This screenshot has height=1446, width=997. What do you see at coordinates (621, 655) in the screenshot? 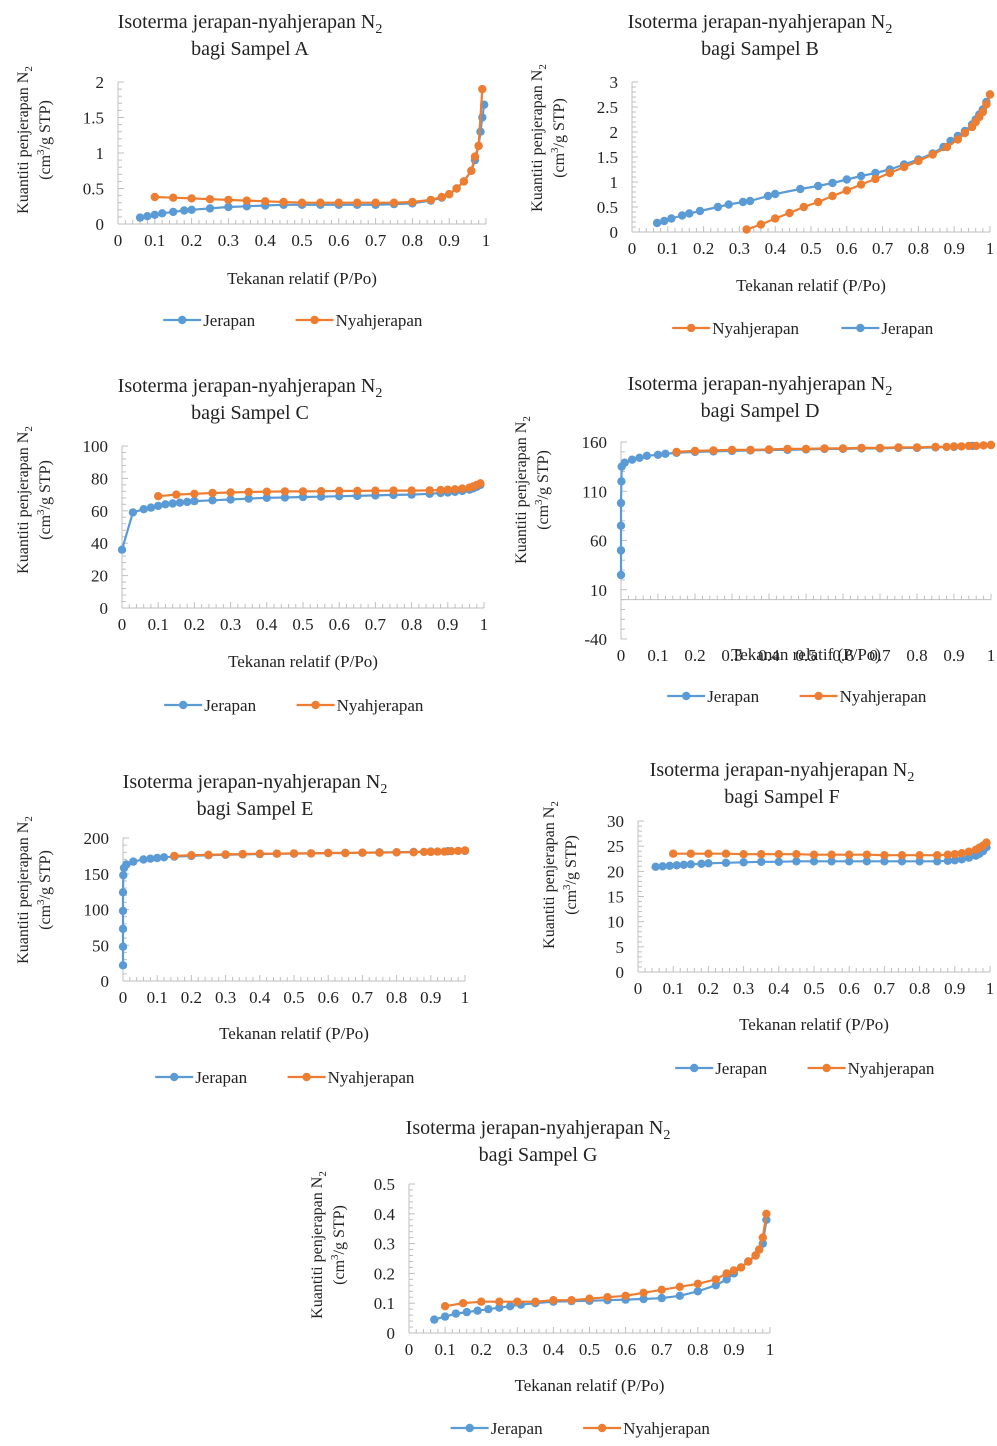
I see `x-tick-label: 0` at bounding box center [621, 655].